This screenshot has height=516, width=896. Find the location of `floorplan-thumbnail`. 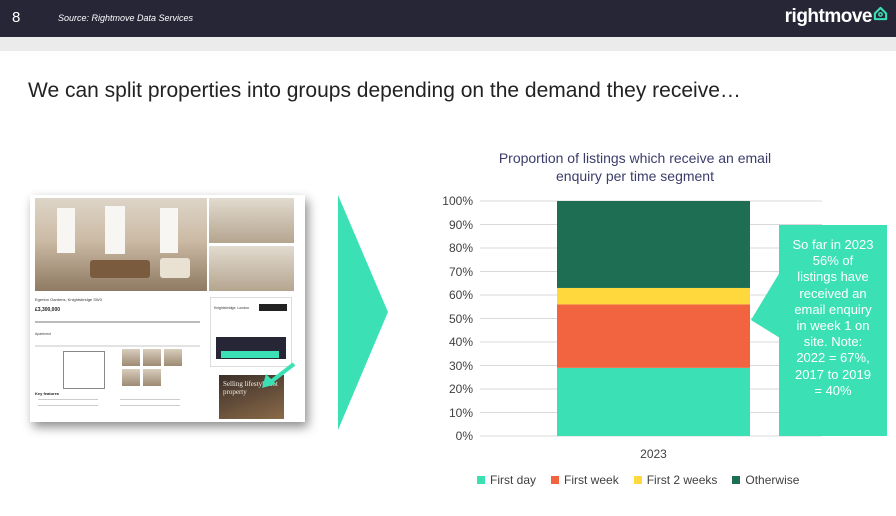

floorplan-thumbnail is located at coordinates (84, 370).